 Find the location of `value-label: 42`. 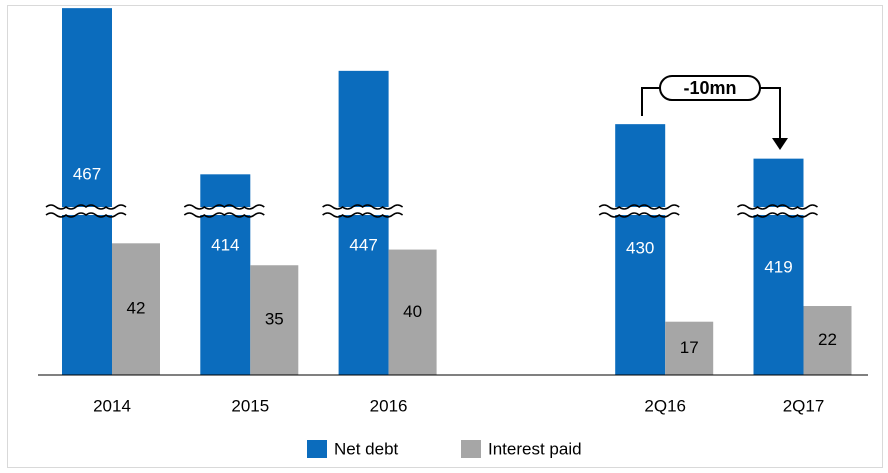

value-label: 42 is located at coordinates (136, 308).